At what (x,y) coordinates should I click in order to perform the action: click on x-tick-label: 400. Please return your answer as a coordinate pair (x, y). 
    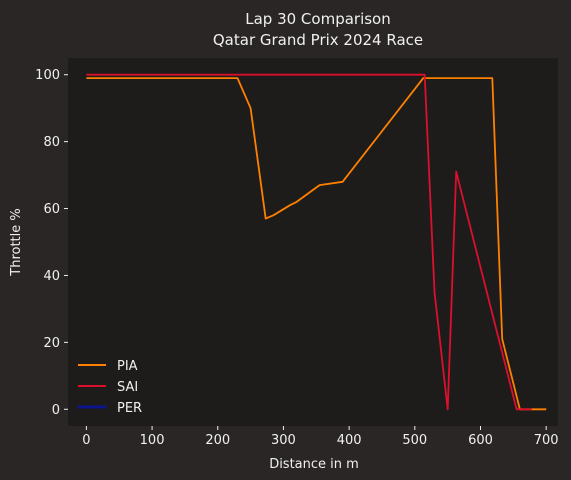
    Looking at the image, I should click on (349, 440).